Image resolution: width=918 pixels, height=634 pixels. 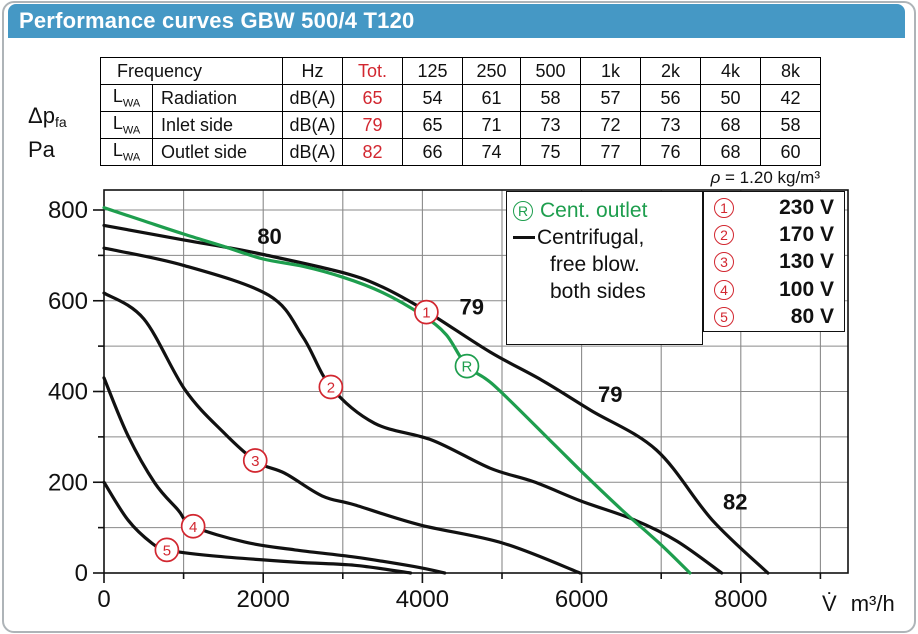 I want to click on band-value-cell: 54, so click(x=432, y=98).